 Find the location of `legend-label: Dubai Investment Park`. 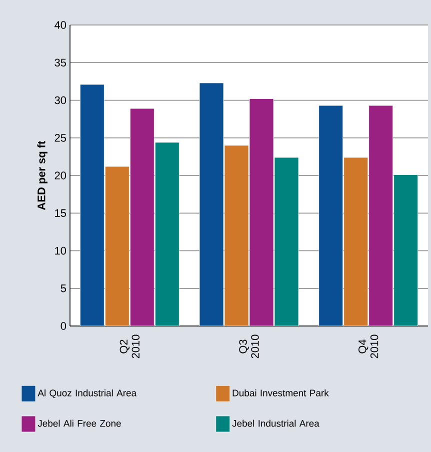

legend-label: Dubai Investment Park is located at coordinates (280, 392).